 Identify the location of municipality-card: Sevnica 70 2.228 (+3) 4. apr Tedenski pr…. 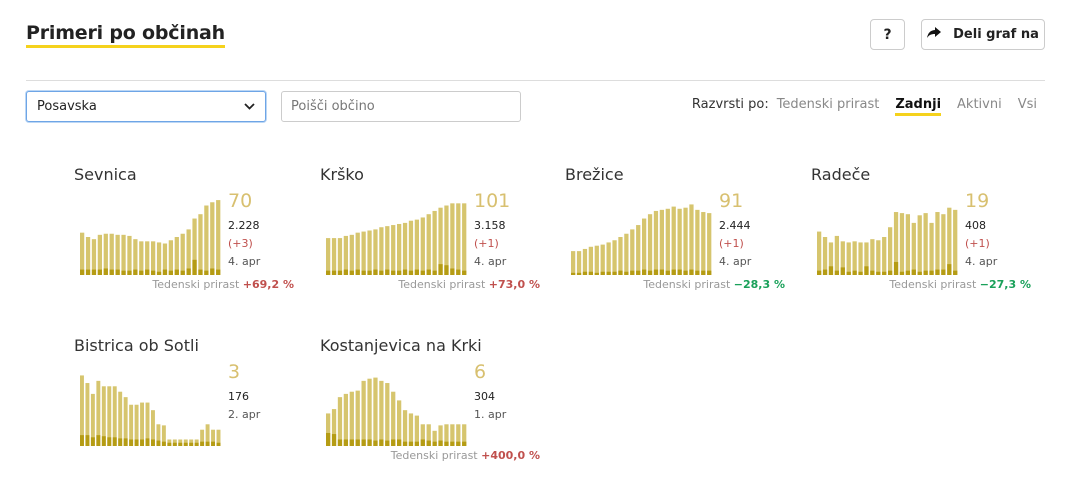
(184, 232).